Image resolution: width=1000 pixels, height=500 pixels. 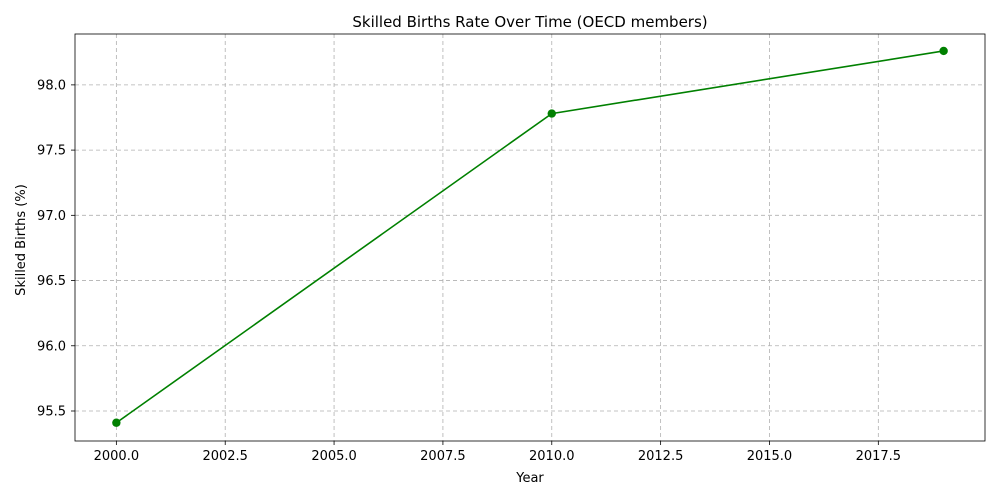 I want to click on x-tick-label: 2015.0, so click(x=770, y=456).